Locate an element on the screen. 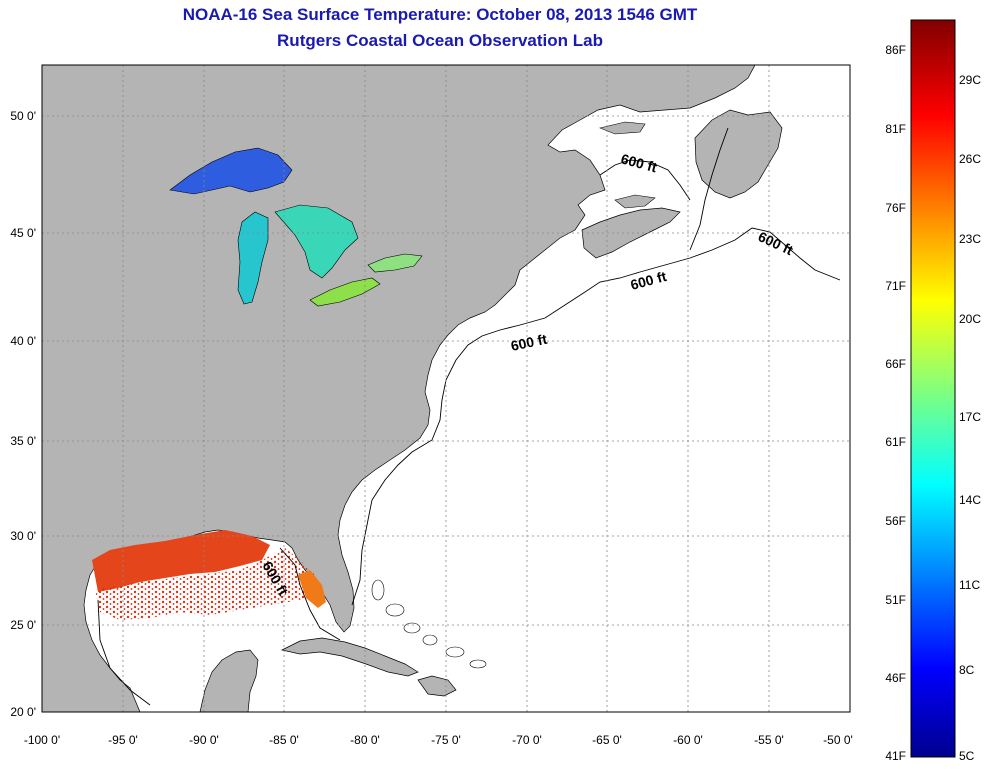 This screenshot has width=984, height=770. colorbar-c-label: 17C is located at coordinates (970, 417).